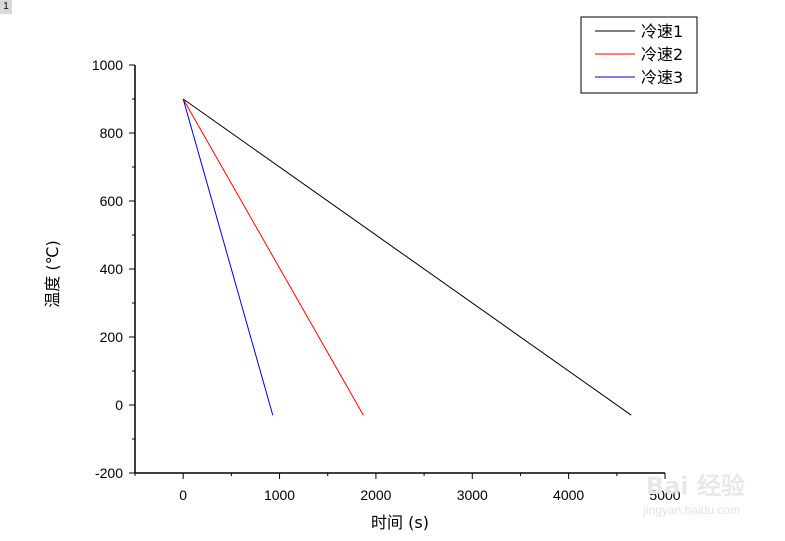 The width and height of the screenshot is (785, 541). What do you see at coordinates (400, 522) in the screenshot?
I see `x-axis-label: 时间 (s)` at bounding box center [400, 522].